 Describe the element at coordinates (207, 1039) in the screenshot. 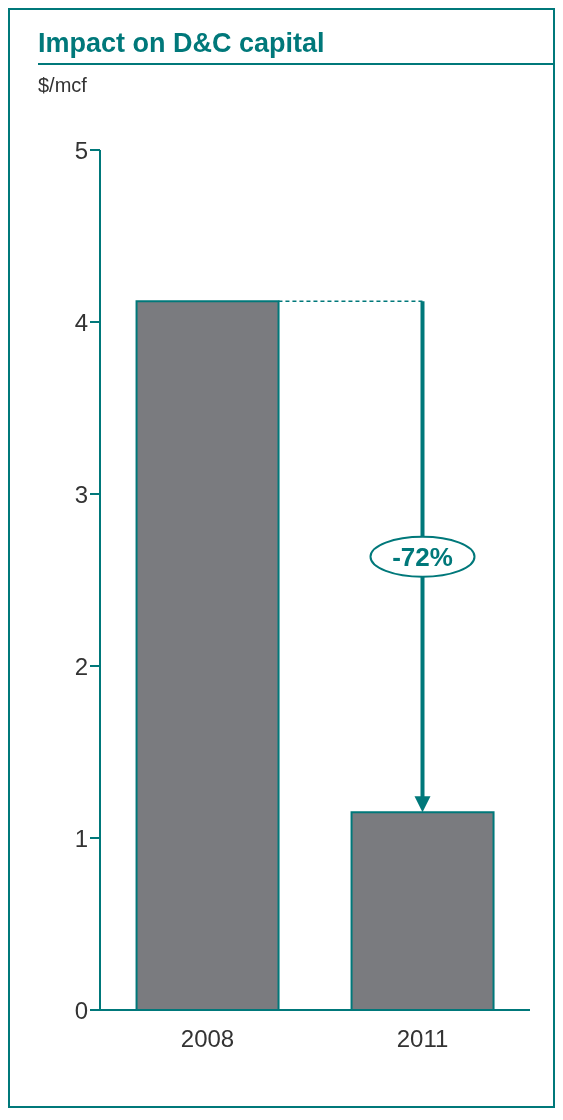

I see `x-tick-label: 2008` at that location.